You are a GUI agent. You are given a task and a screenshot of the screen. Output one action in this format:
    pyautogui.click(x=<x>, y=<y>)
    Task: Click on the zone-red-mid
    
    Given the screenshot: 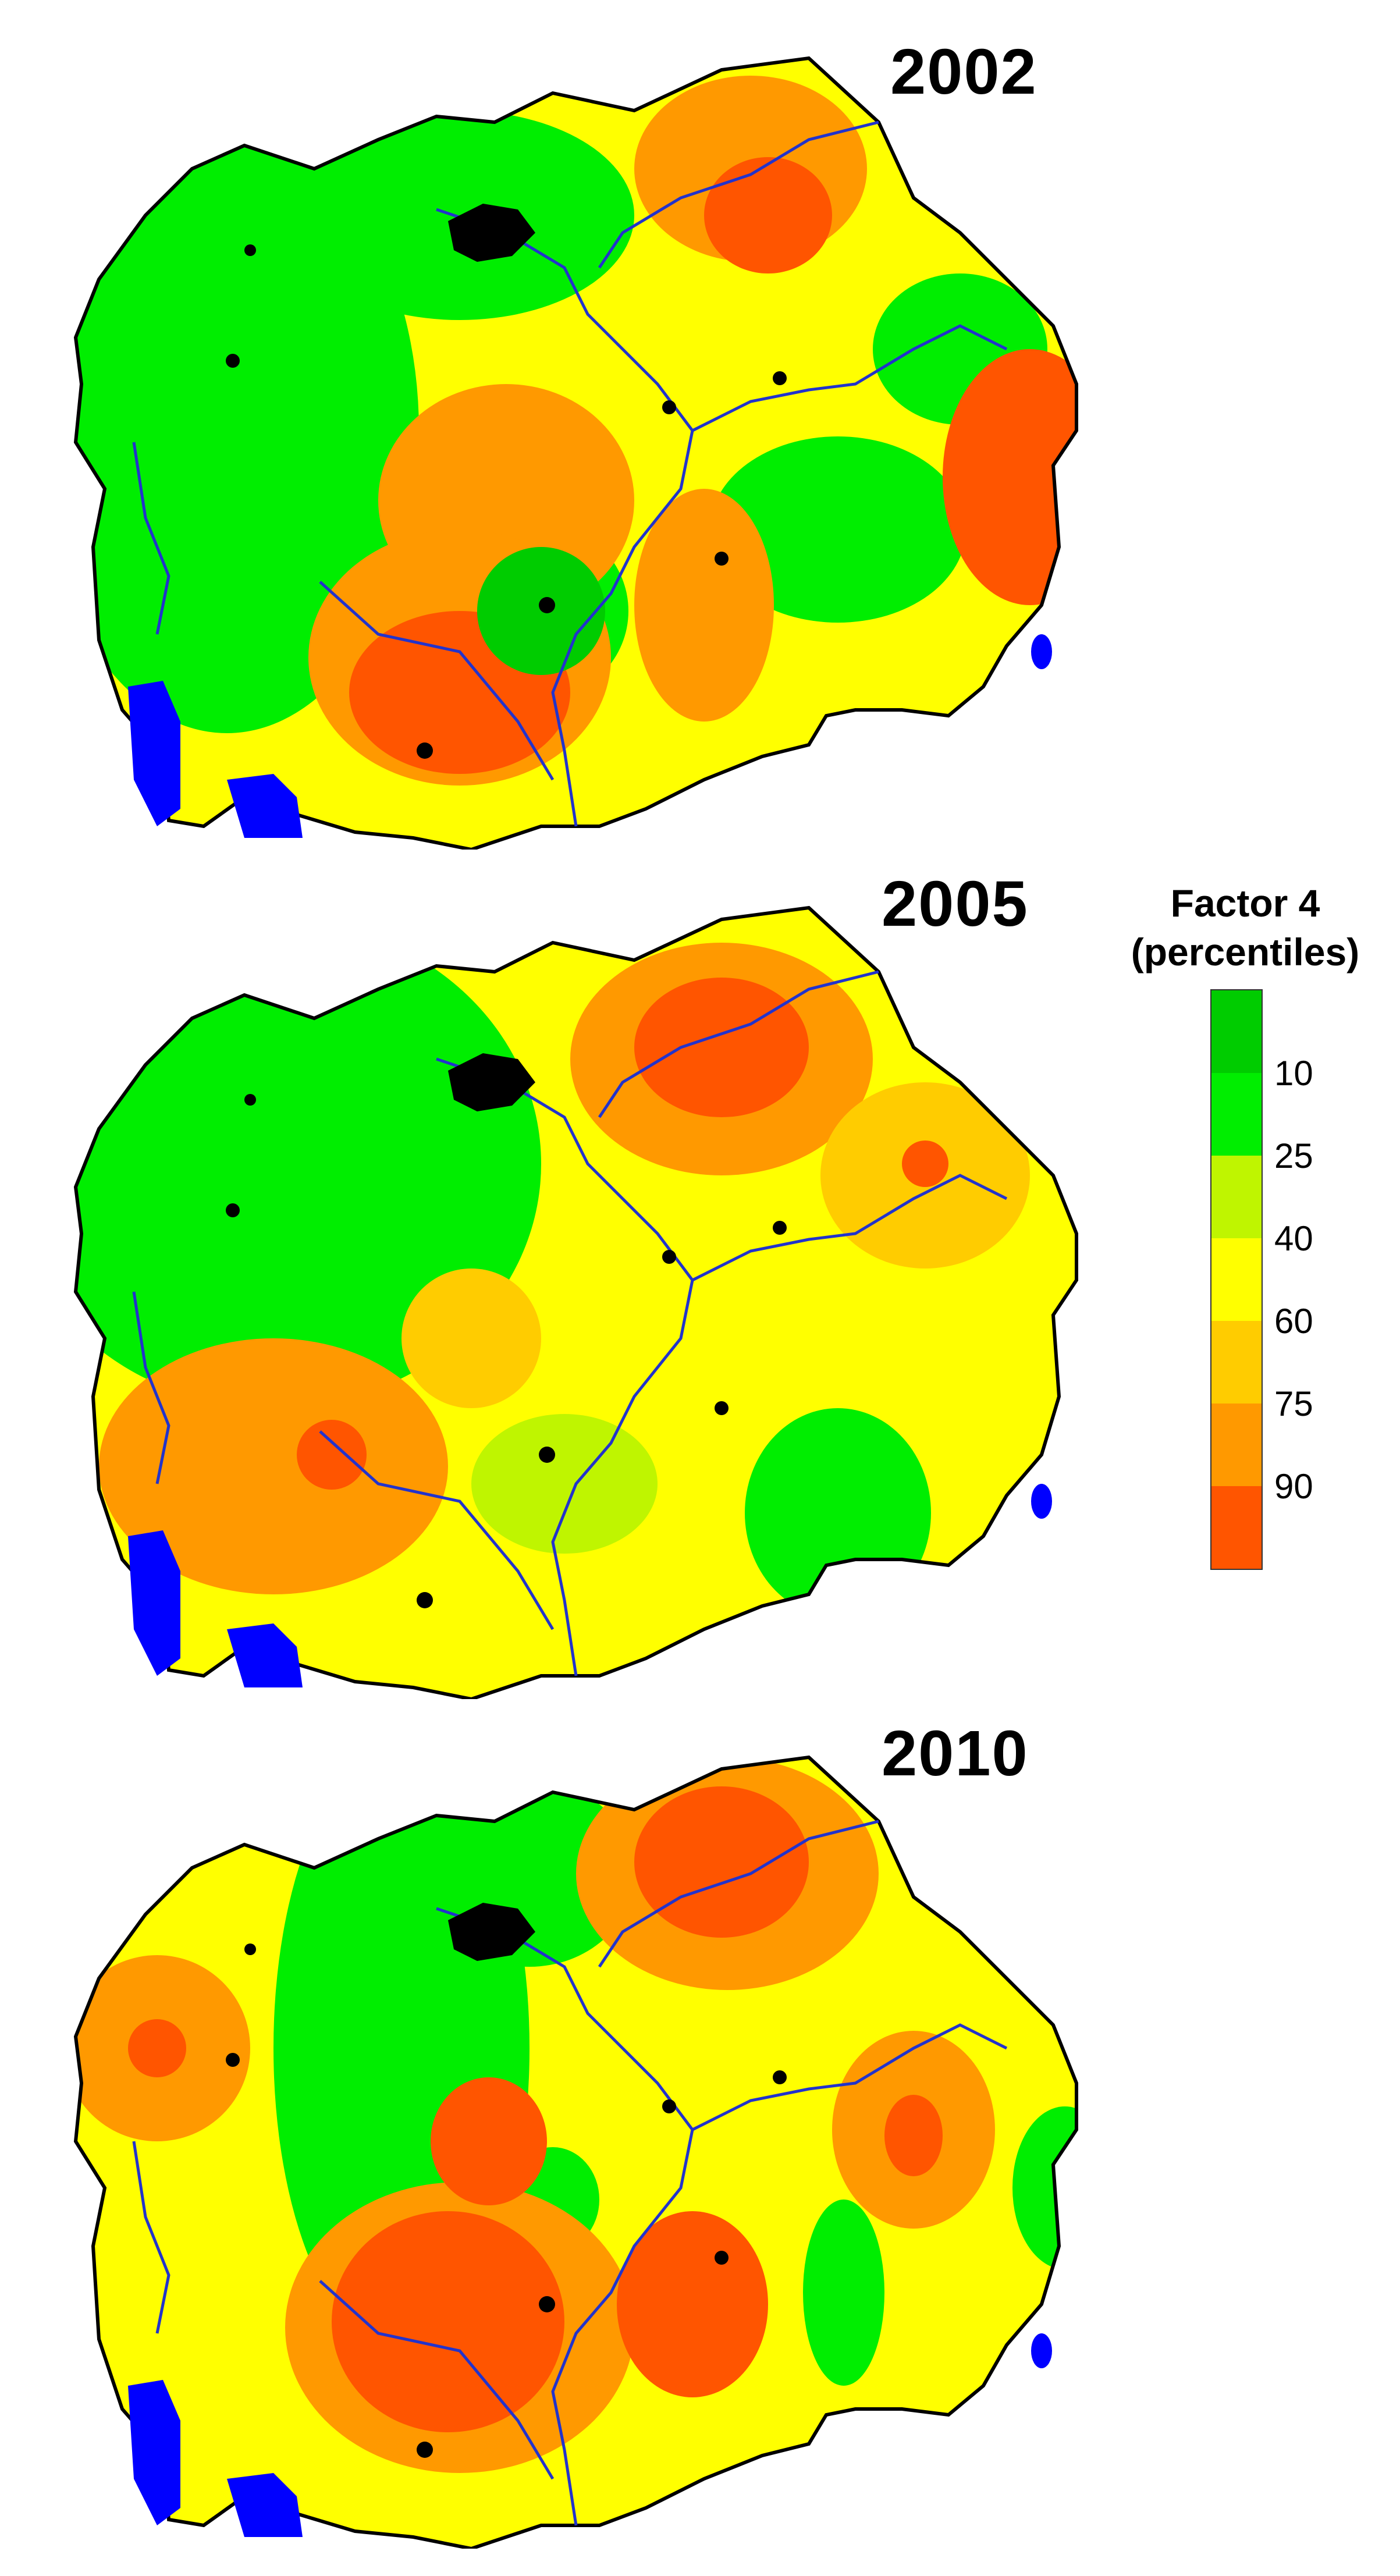 What is the action you would take?
    pyautogui.click(x=692, y=2304)
    